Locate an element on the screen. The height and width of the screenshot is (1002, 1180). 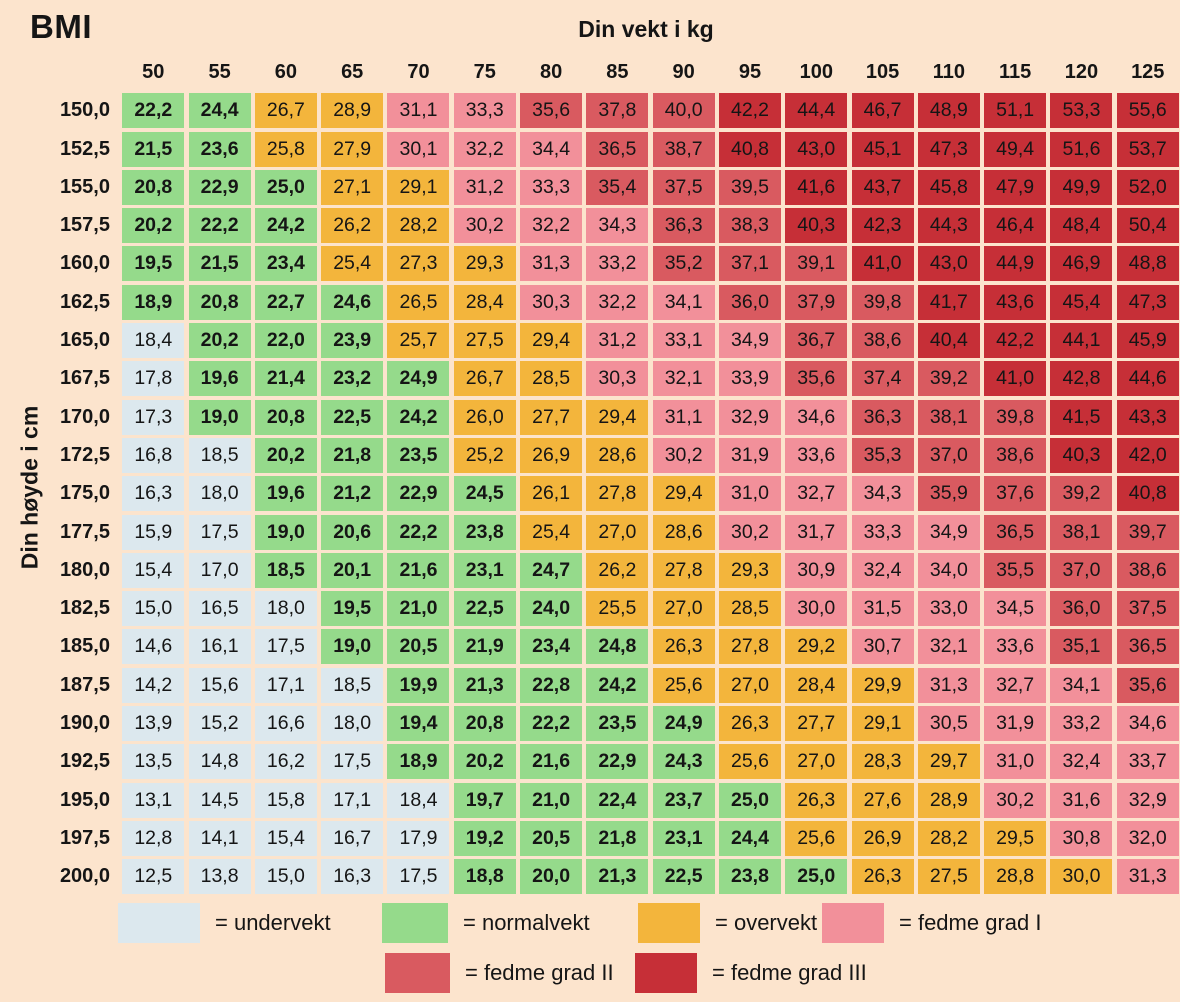
bmi-cell: 33,3 is located at coordinates (551, 187).